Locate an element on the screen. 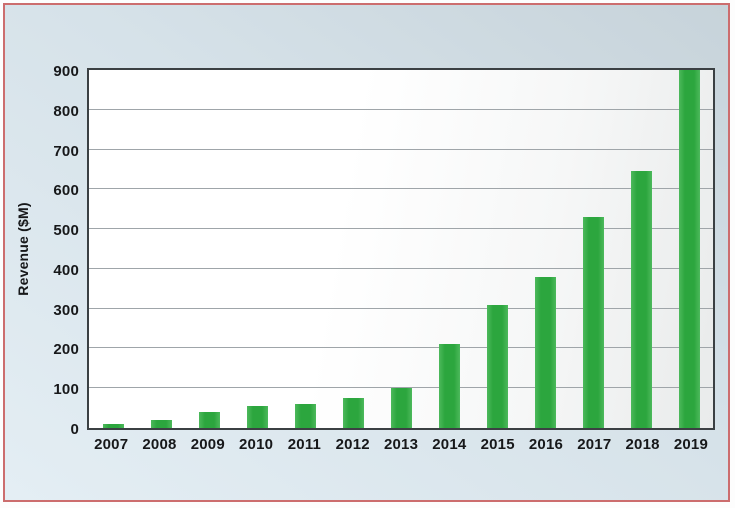 Image resolution: width=735 pixels, height=508 pixels. bar-2017 is located at coordinates (593, 322).